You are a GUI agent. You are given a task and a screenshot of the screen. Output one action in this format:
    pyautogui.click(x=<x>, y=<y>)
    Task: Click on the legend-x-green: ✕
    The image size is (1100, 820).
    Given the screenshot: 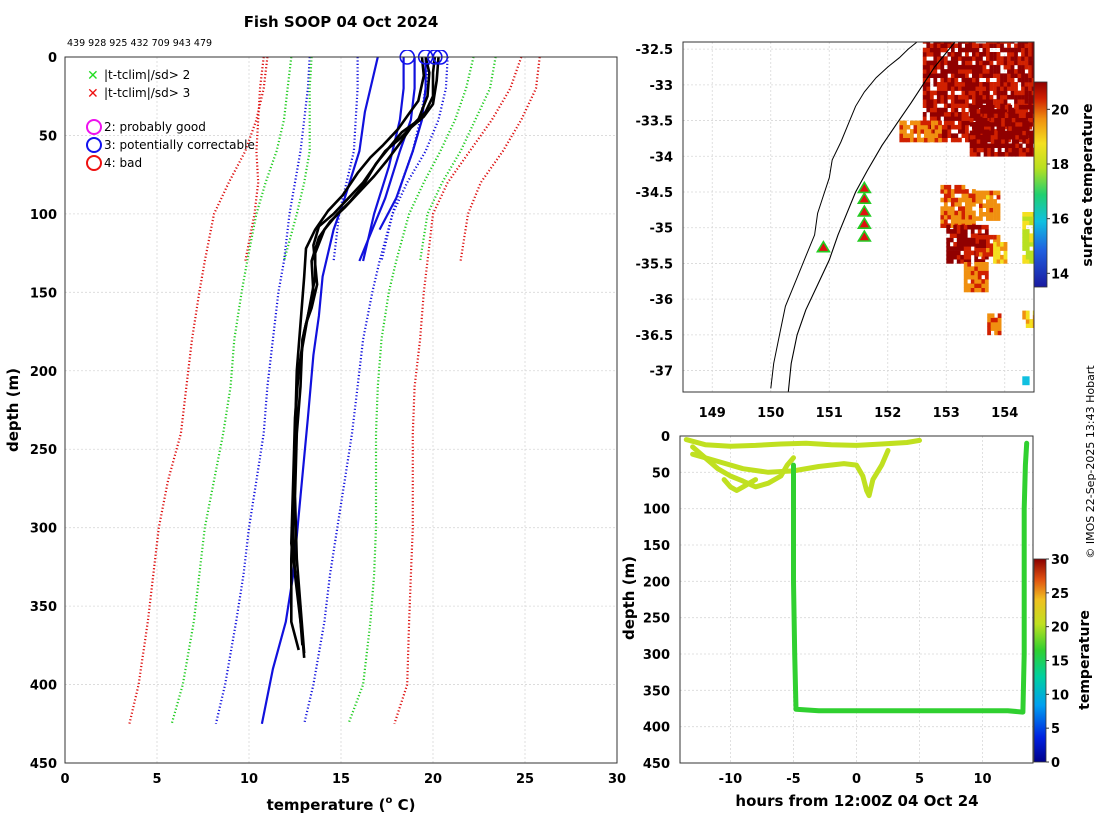 What is the action you would take?
    pyautogui.click(x=93, y=76)
    